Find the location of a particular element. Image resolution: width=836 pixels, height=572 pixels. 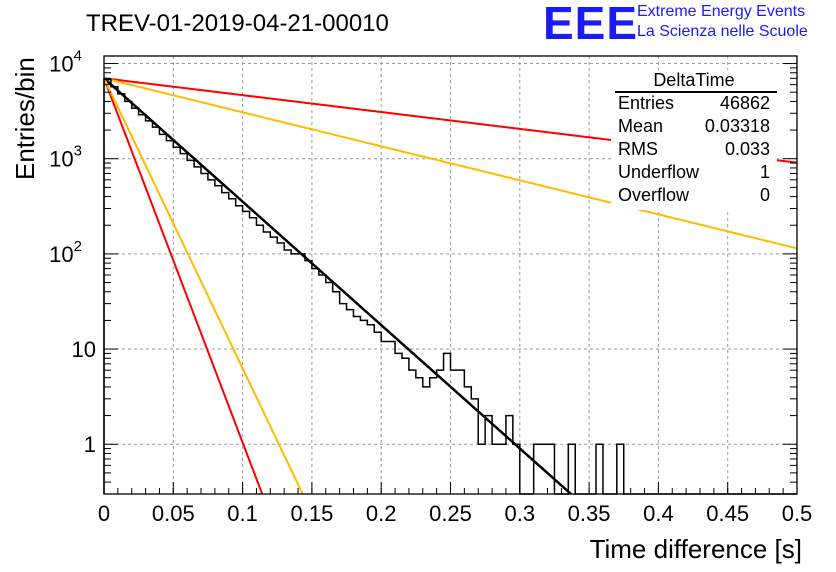

x-tick-label: 0.1 is located at coordinates (242, 513).